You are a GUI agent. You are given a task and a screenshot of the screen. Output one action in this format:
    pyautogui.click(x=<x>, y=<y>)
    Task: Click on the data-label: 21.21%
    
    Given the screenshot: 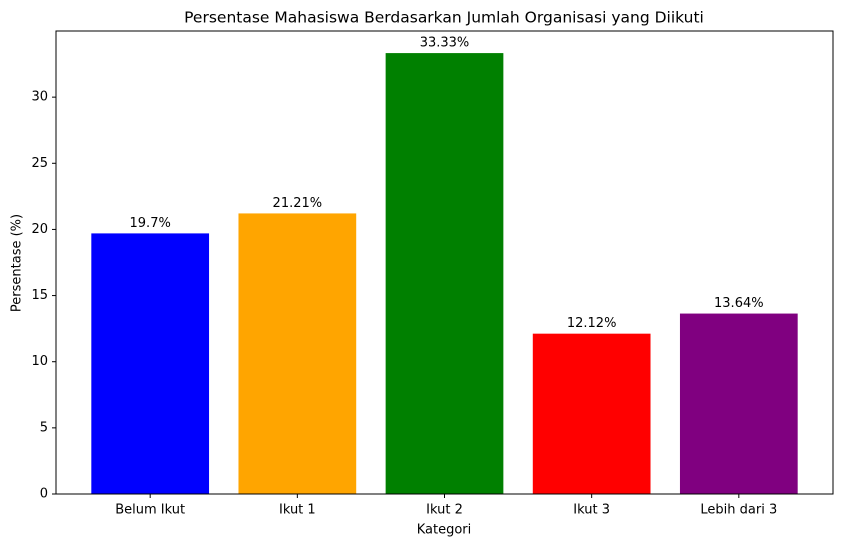 What is the action you would take?
    pyautogui.click(x=298, y=203)
    